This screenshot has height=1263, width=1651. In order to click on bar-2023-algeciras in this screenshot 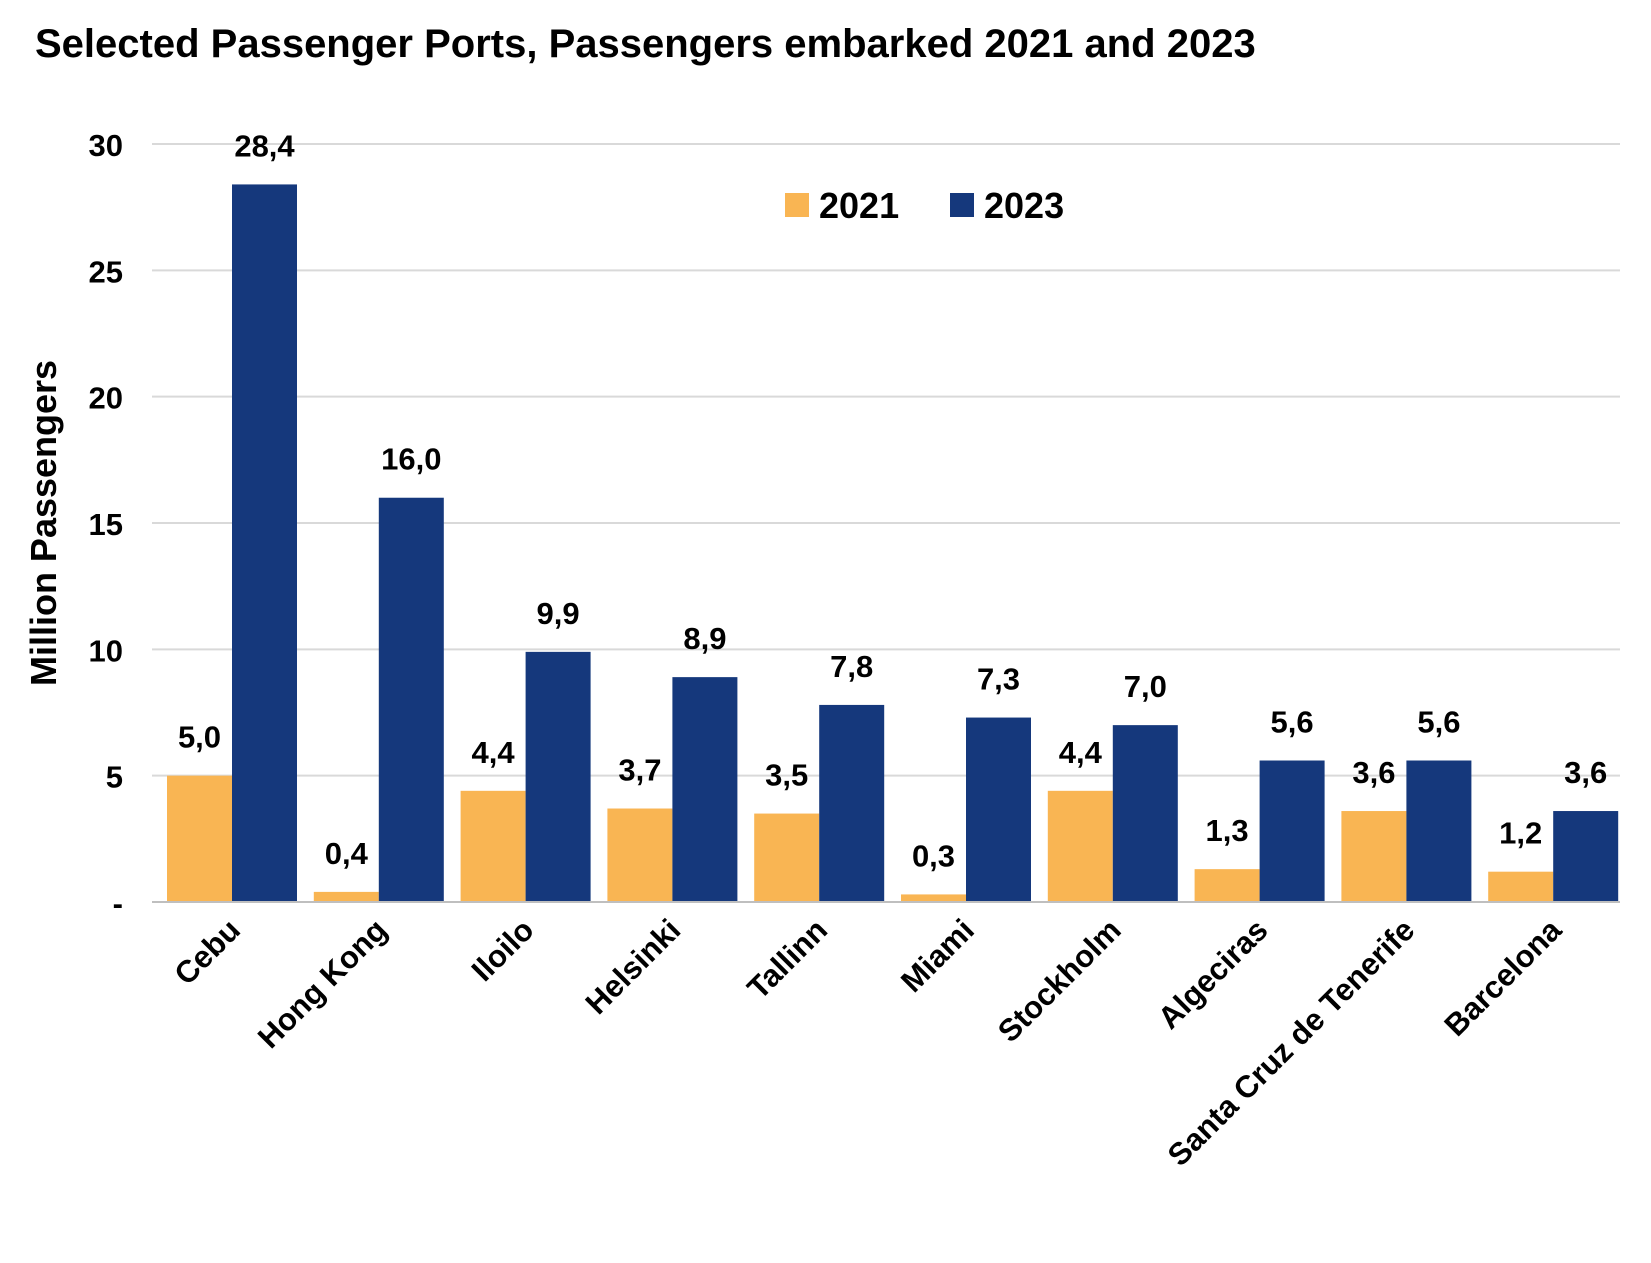, I will do `click(1292, 831)`.